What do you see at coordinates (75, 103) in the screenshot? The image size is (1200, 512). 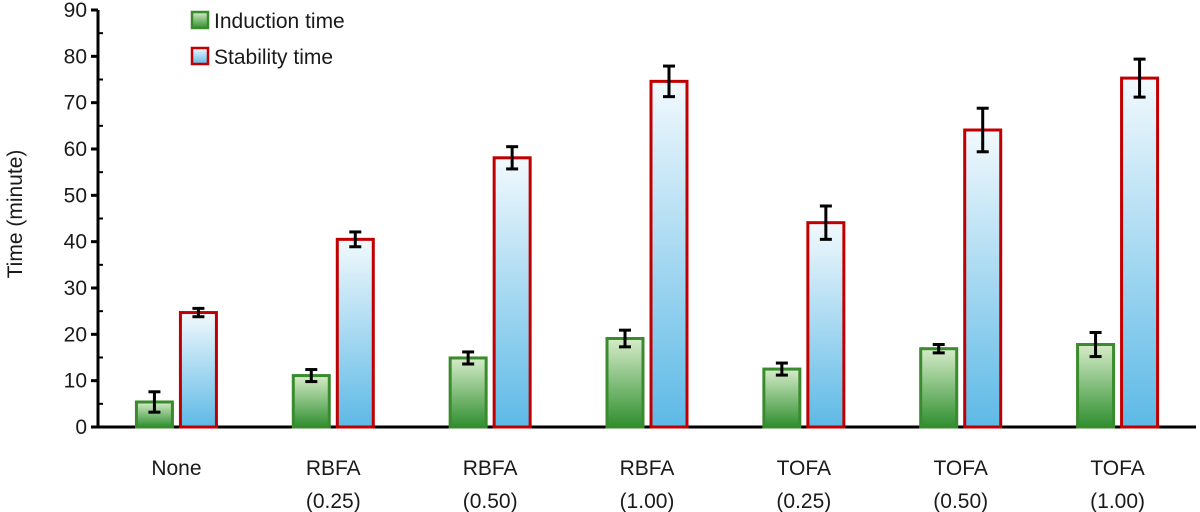 I see `y-tick-label: 70` at bounding box center [75, 103].